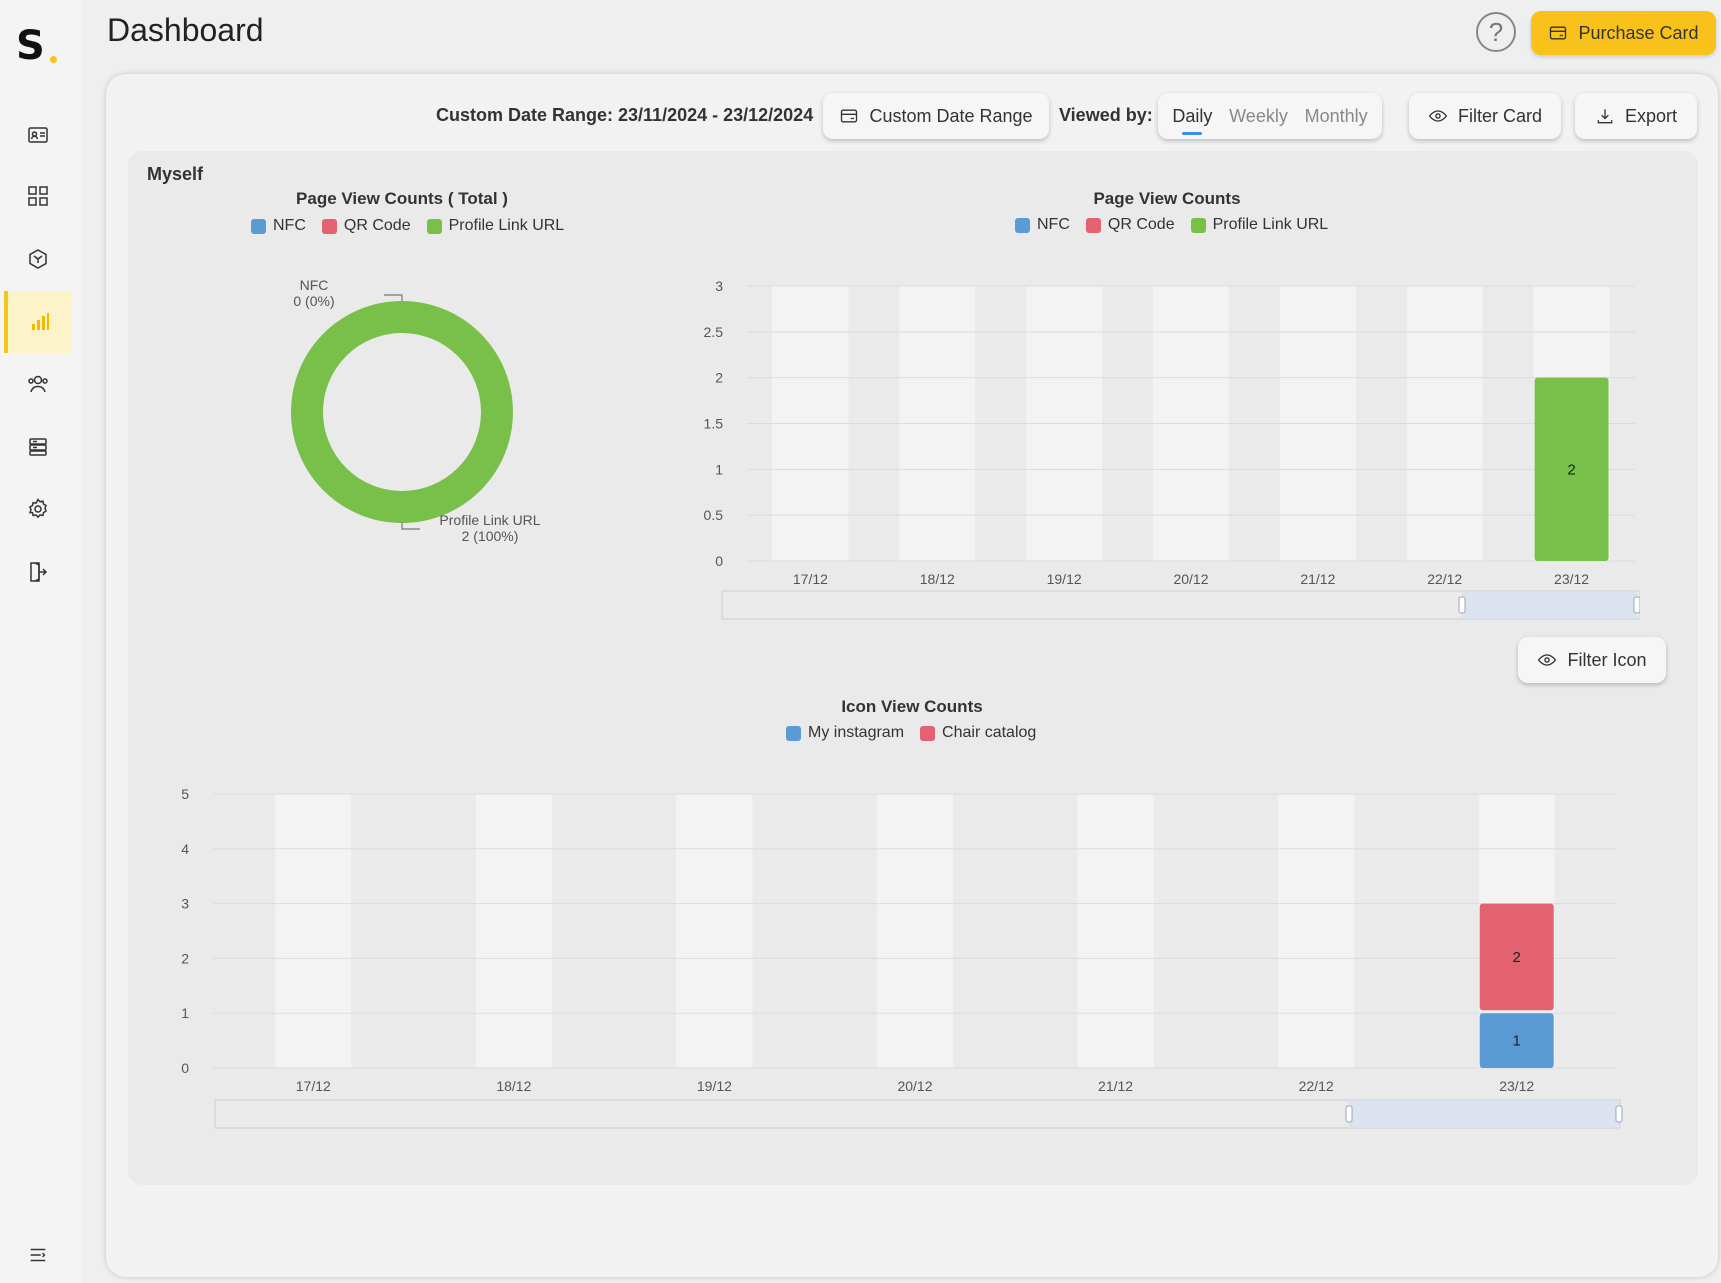 The width and height of the screenshot is (1721, 1283). What do you see at coordinates (1180, 605) in the screenshot?
I see `zoom-slider-track` at bounding box center [1180, 605].